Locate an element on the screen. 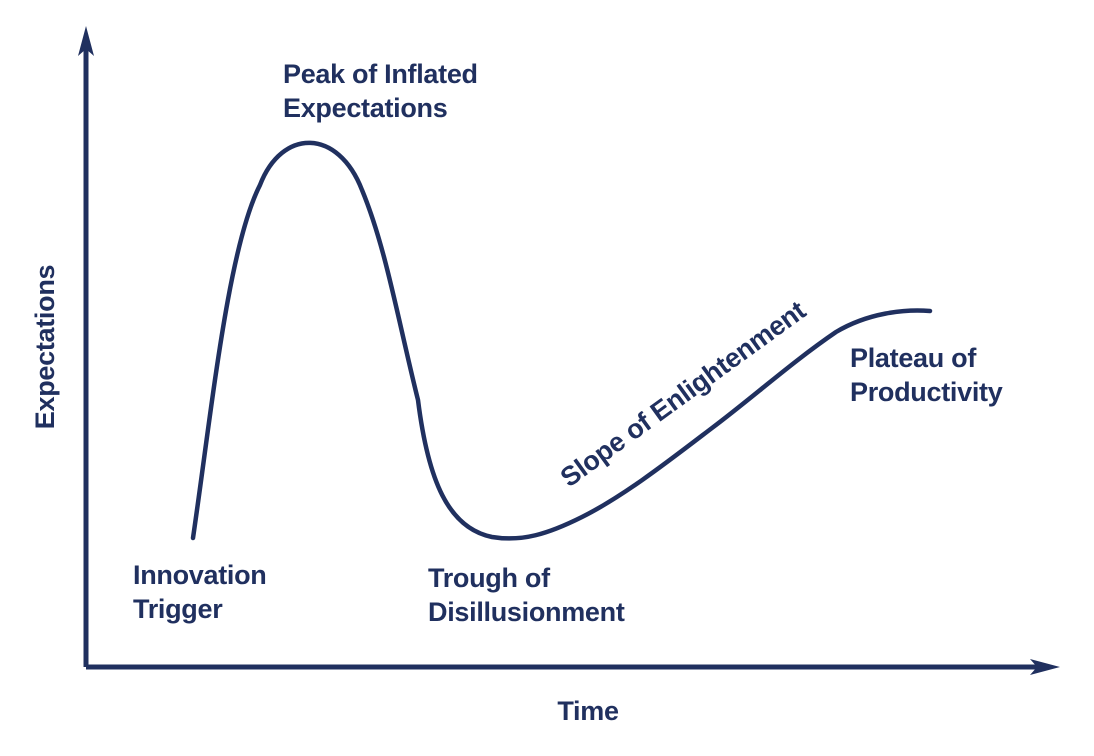  x-axis-title: Time is located at coordinates (588, 711).